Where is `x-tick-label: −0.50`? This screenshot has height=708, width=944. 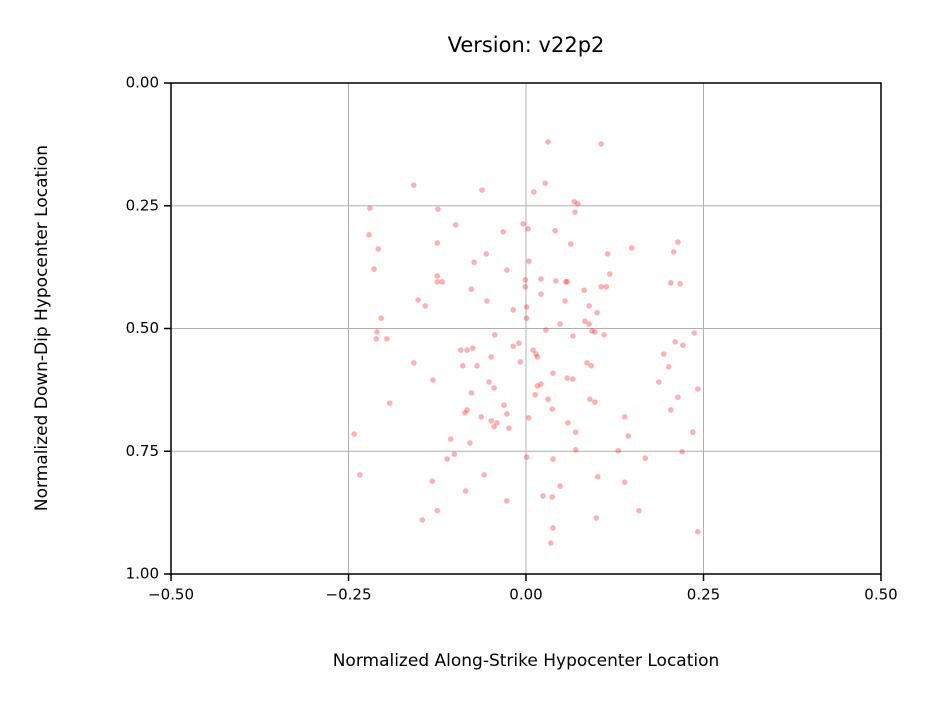 x-tick-label: −0.50 is located at coordinates (171, 595).